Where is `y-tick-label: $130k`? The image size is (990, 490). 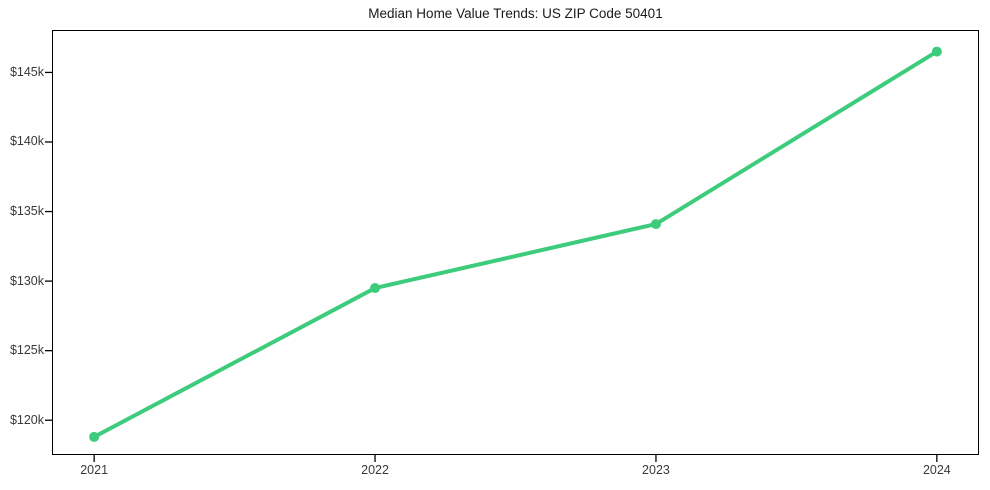
y-tick-label: $130k is located at coordinates (26, 280).